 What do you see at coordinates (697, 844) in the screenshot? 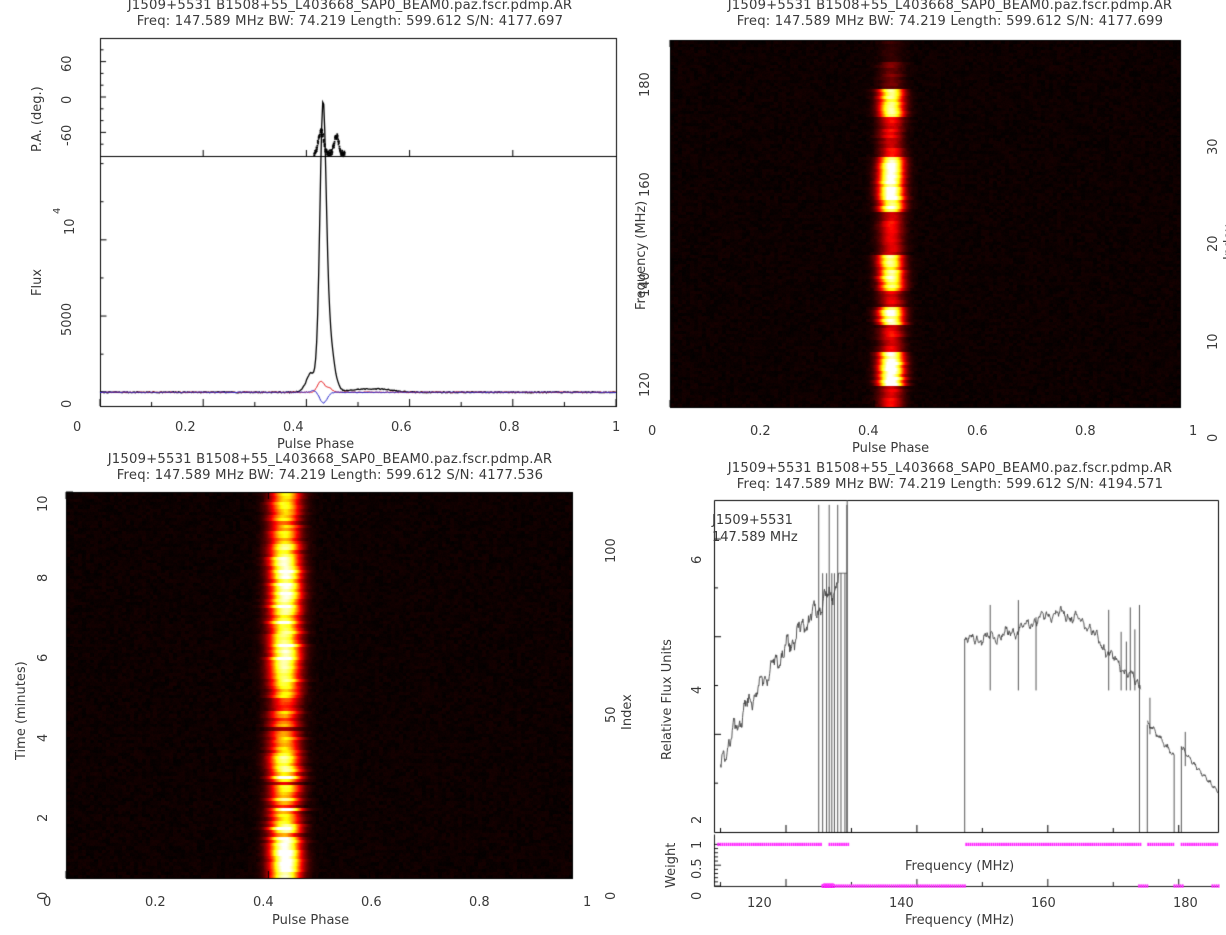
I see `bandpass-weight-tick-1: 1` at bounding box center [697, 844].